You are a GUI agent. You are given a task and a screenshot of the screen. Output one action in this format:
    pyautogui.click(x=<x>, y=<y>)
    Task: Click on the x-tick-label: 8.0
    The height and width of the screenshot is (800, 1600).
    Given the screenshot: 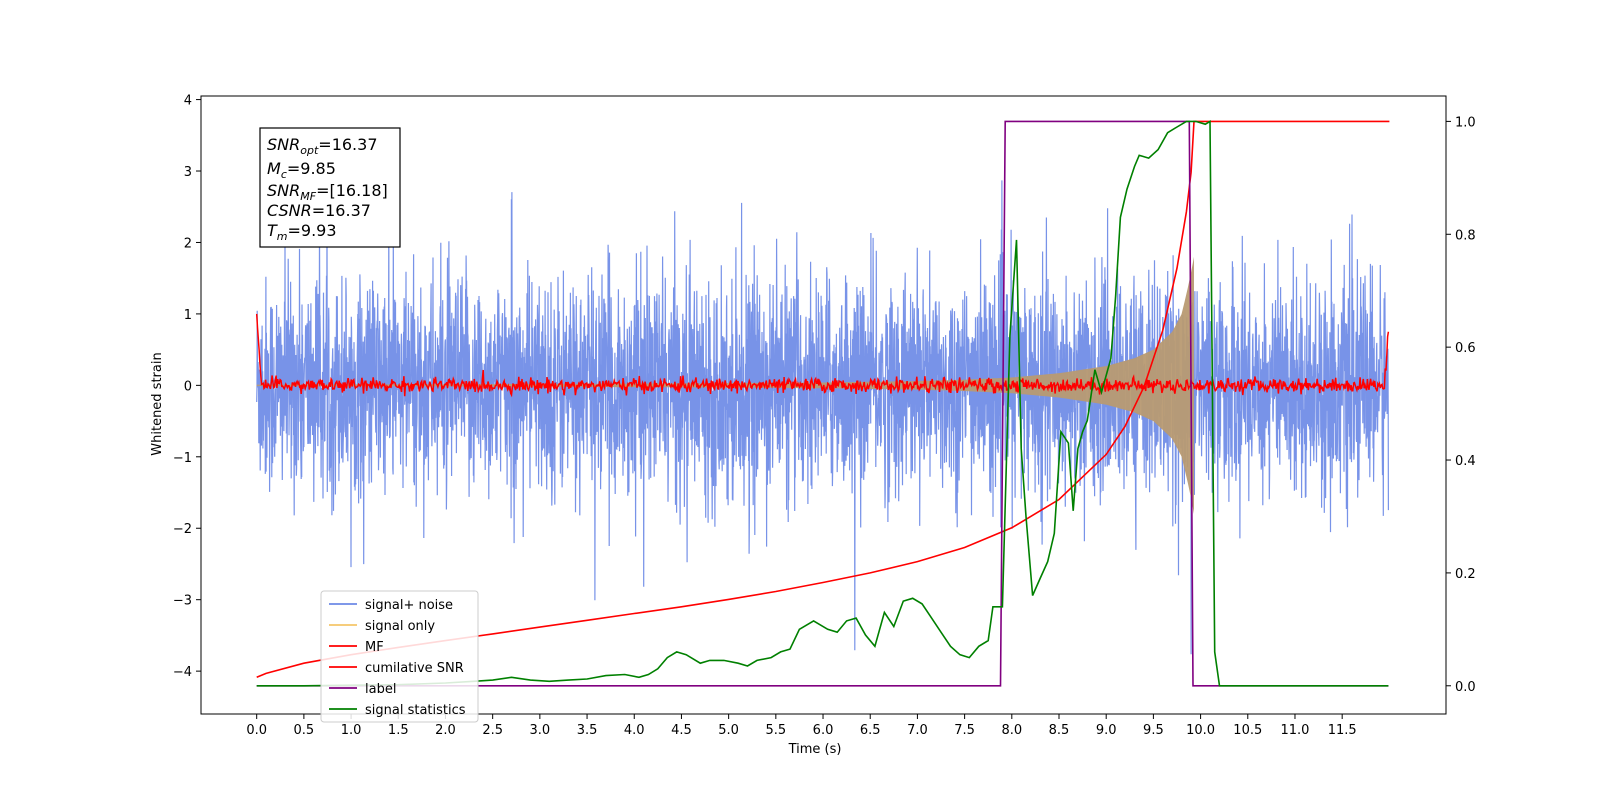 What is the action you would take?
    pyautogui.click(x=1011, y=730)
    